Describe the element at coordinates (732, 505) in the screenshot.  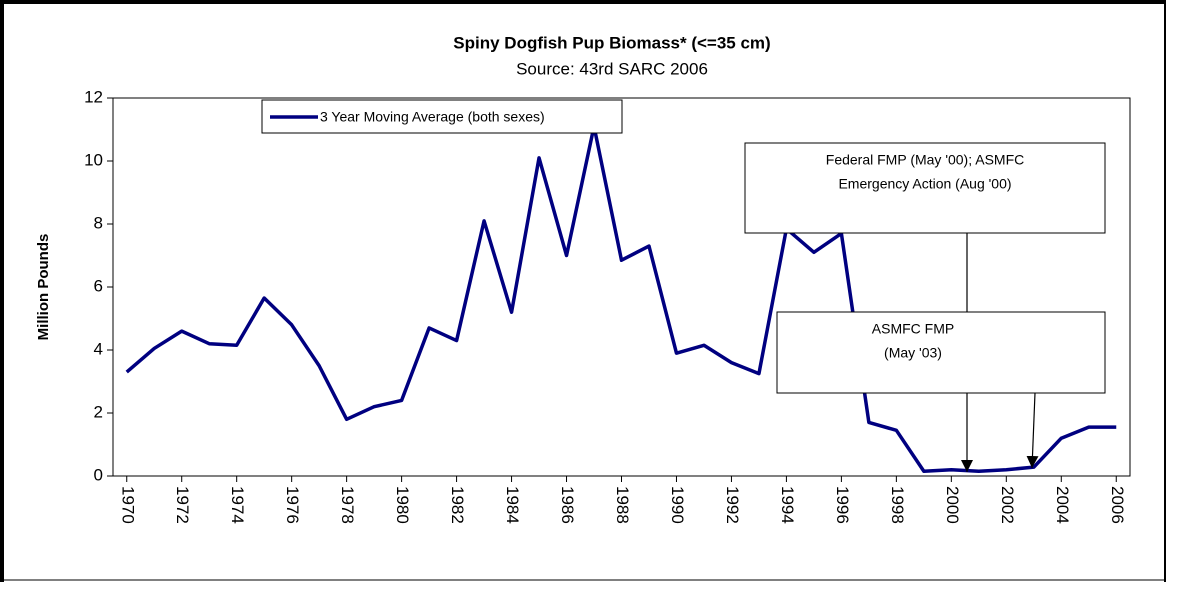
I see `x-tick-label: 1992` at that location.